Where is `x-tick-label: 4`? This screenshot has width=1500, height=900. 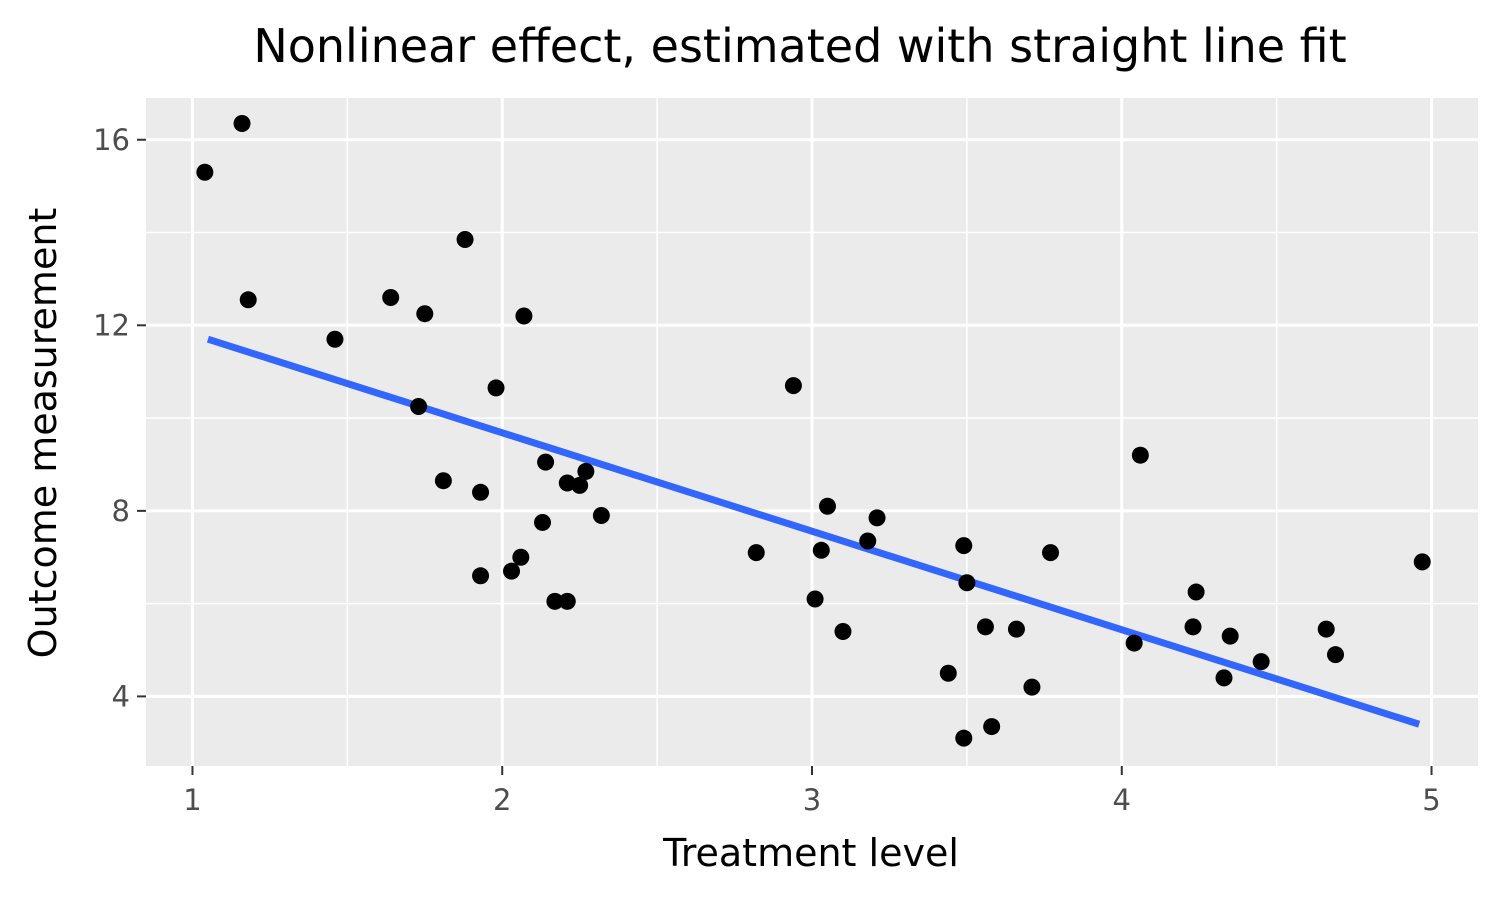 x-tick-label: 4 is located at coordinates (1122, 800).